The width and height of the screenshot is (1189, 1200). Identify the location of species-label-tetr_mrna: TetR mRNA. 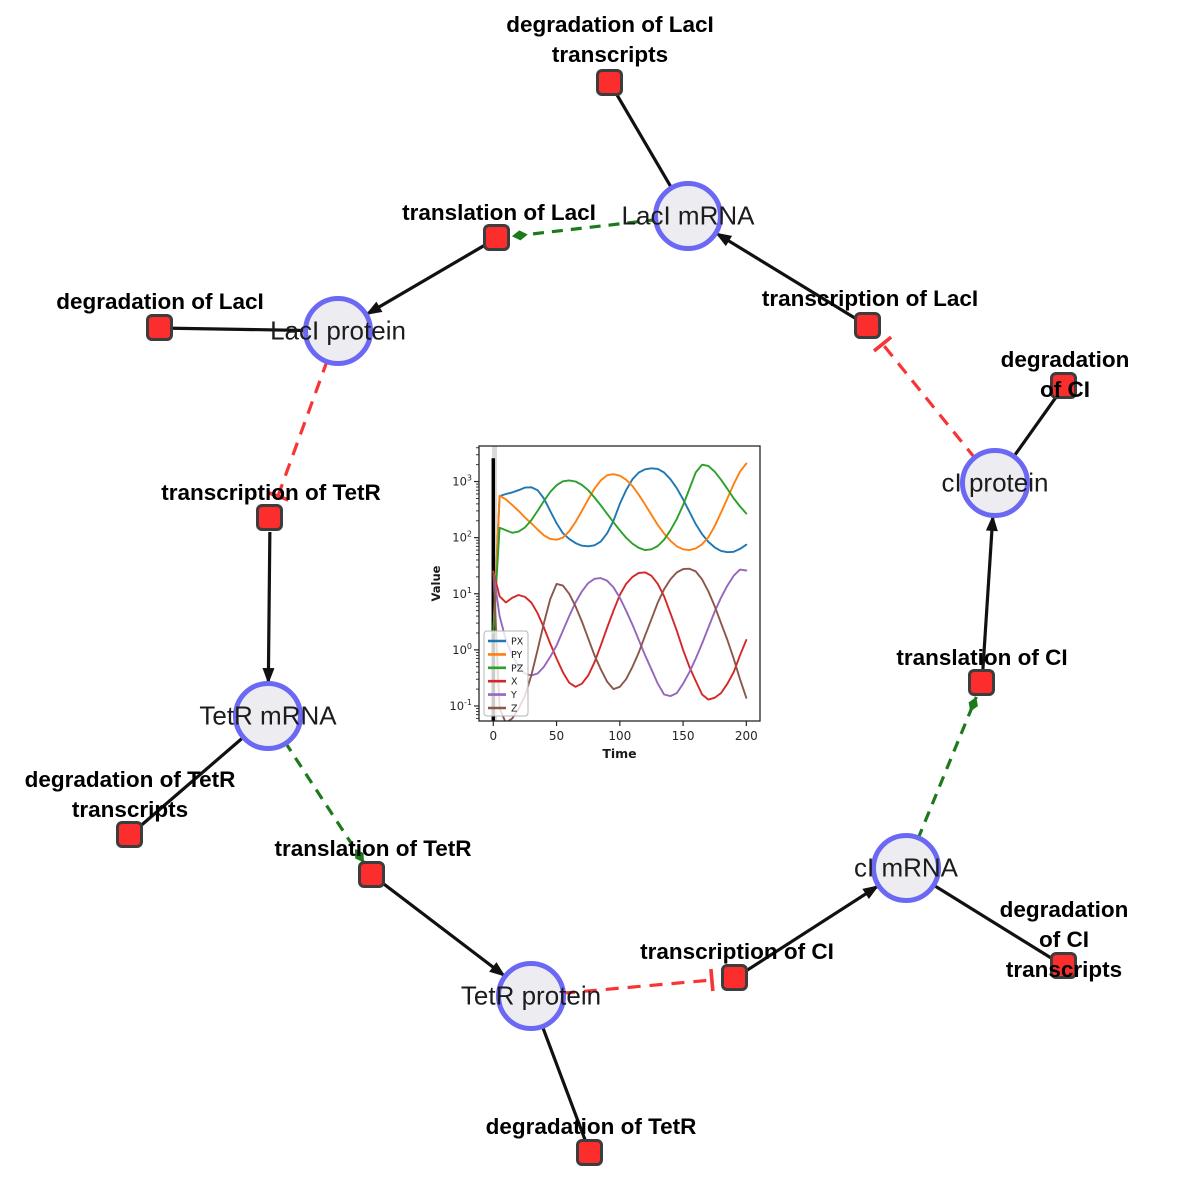
(268, 715).